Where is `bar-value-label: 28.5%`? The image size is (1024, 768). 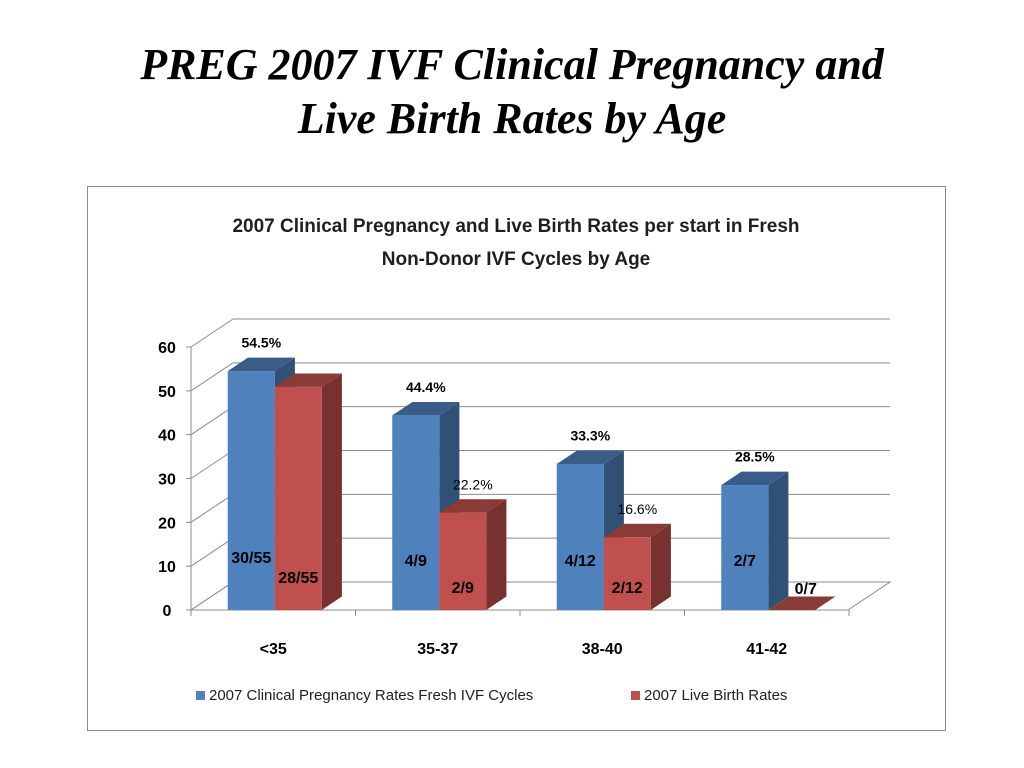
bar-value-label: 28.5% is located at coordinates (755, 457).